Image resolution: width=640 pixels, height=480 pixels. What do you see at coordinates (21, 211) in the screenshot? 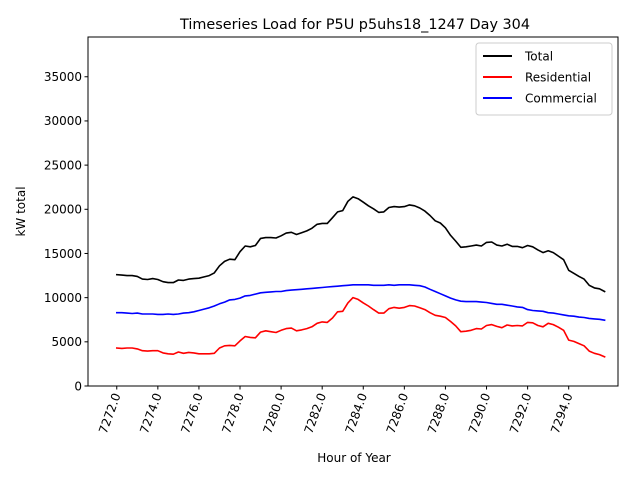
I see `y-axis-title: kW total` at bounding box center [21, 211].